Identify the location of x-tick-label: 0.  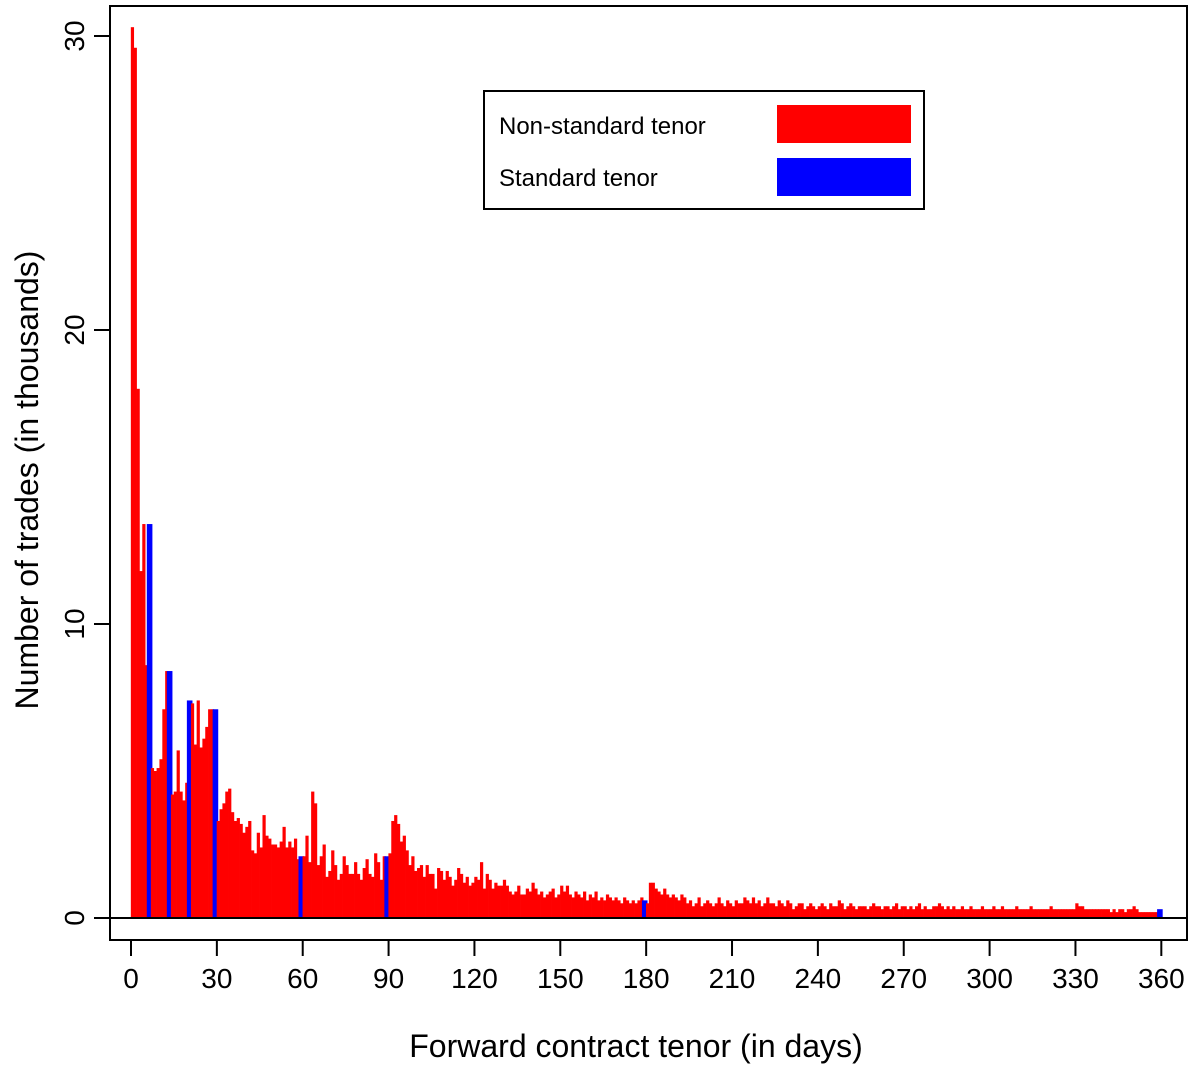
(131, 978).